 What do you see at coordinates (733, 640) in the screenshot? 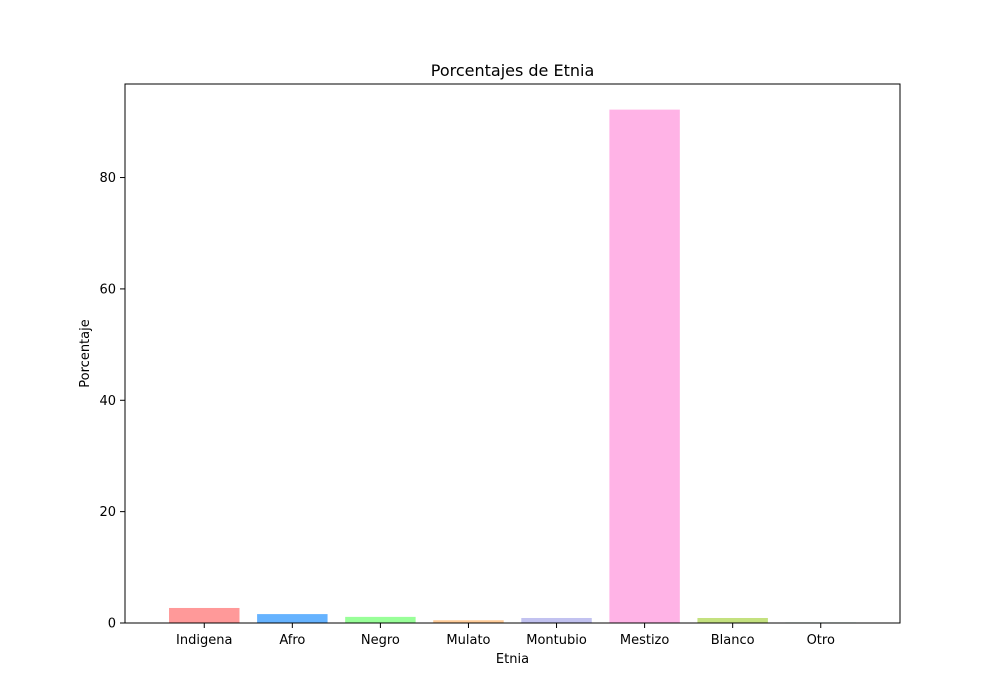
I see `x-tick-label-blanco: Blanco` at bounding box center [733, 640].